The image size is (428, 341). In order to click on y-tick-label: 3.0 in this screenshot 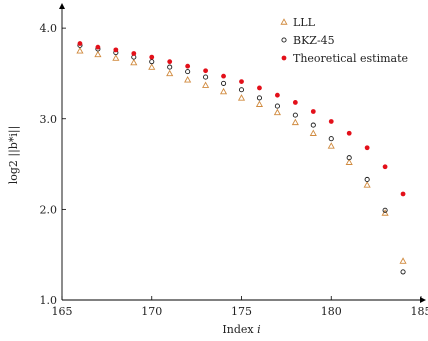, I will do `click(49, 119)`.